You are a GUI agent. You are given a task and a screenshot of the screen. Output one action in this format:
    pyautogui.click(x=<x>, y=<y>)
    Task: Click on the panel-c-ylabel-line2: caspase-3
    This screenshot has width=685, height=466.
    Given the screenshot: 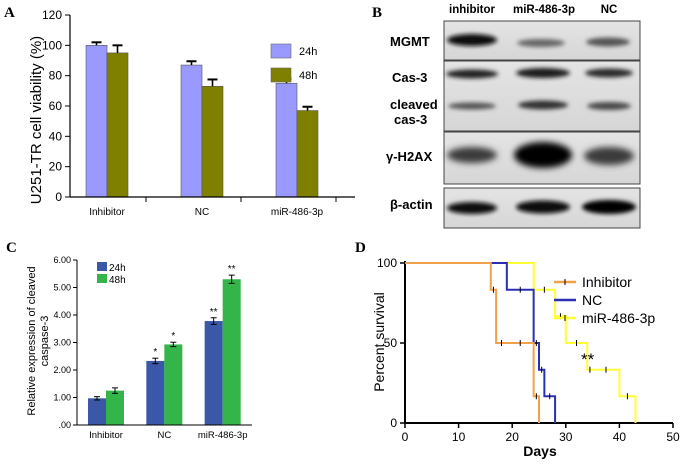 What is the action you would take?
    pyautogui.click(x=45, y=341)
    